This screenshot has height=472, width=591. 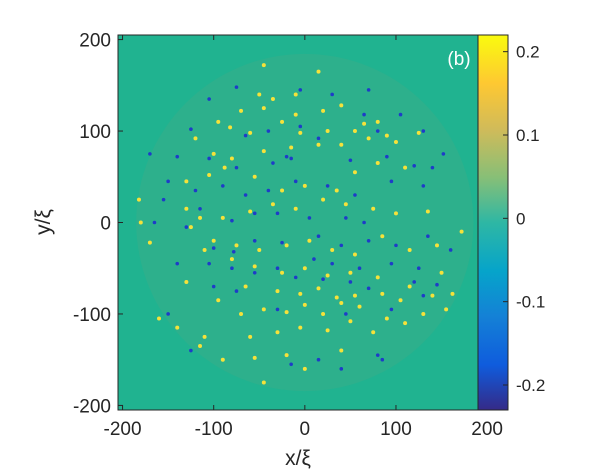 I want to click on colorbar-tick-label: 0, so click(x=520, y=218).